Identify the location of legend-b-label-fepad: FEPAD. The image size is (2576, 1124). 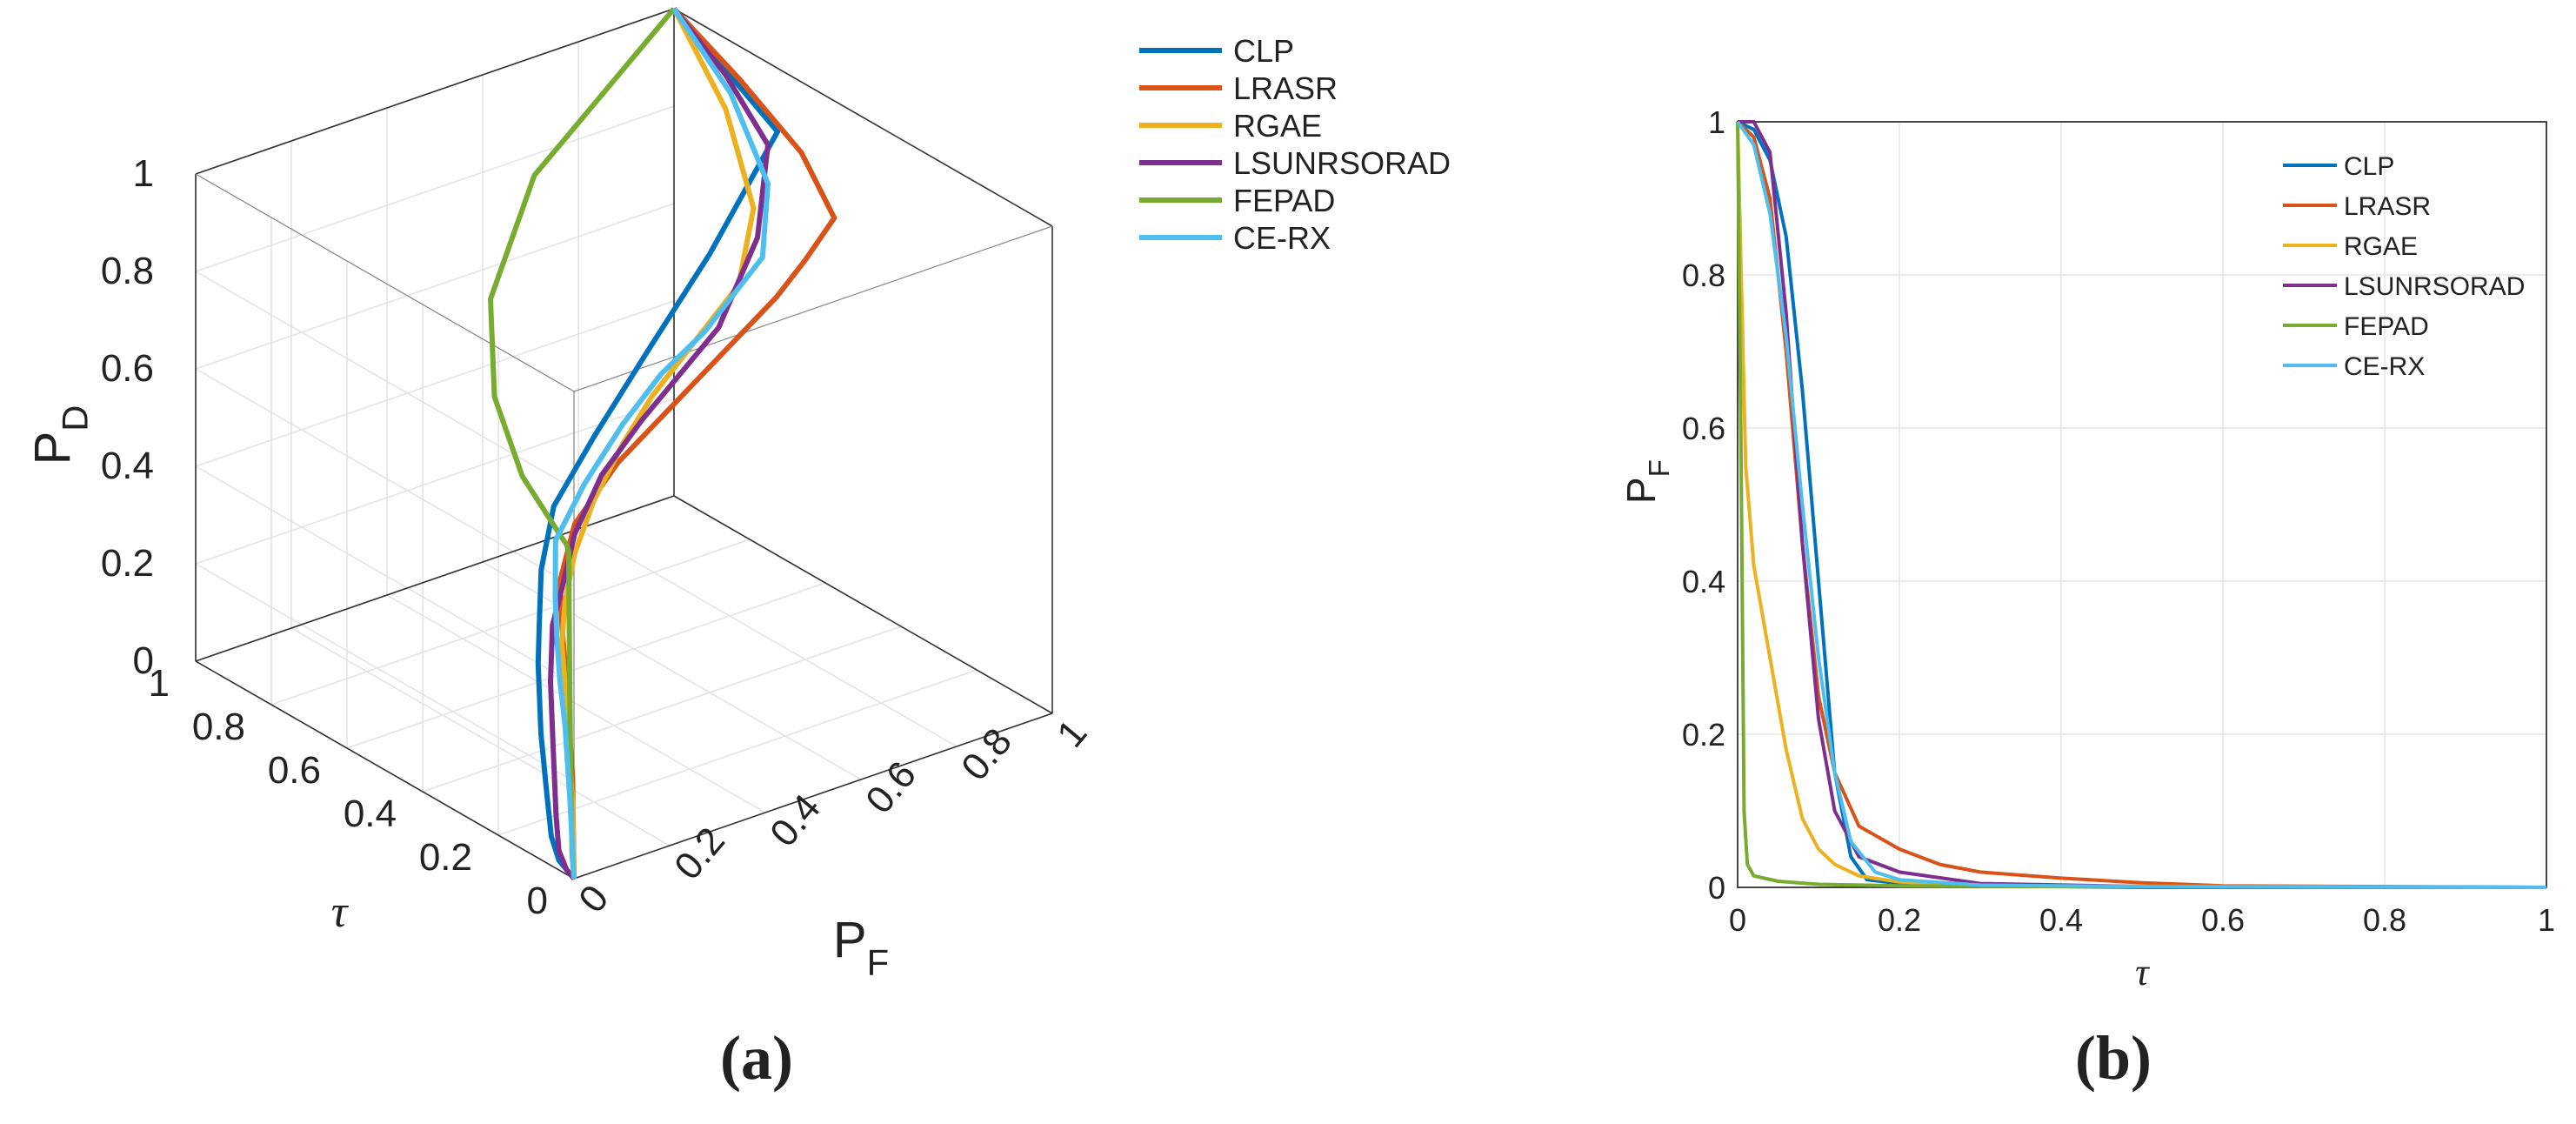
(2386, 326).